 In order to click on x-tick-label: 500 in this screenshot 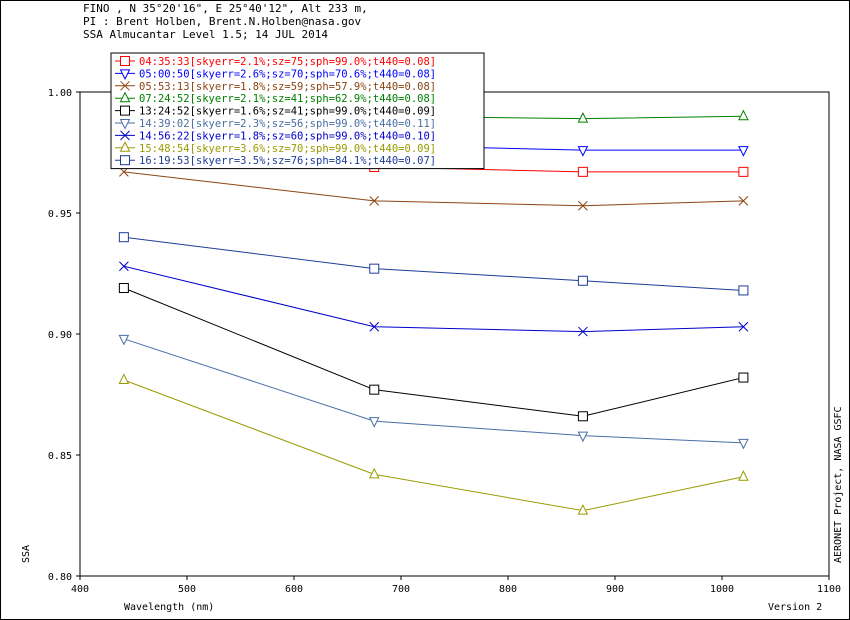, I will do `click(187, 589)`.